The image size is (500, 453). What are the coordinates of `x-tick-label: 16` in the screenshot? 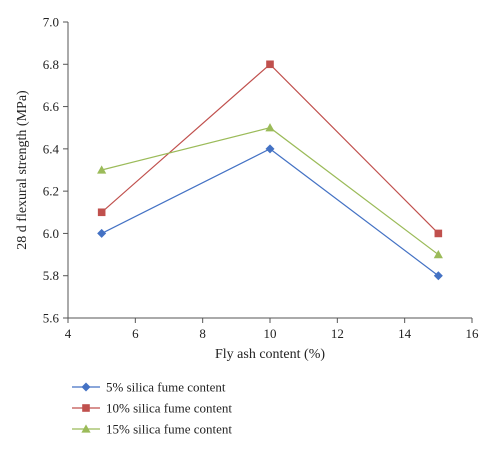 It's located at (473, 333).